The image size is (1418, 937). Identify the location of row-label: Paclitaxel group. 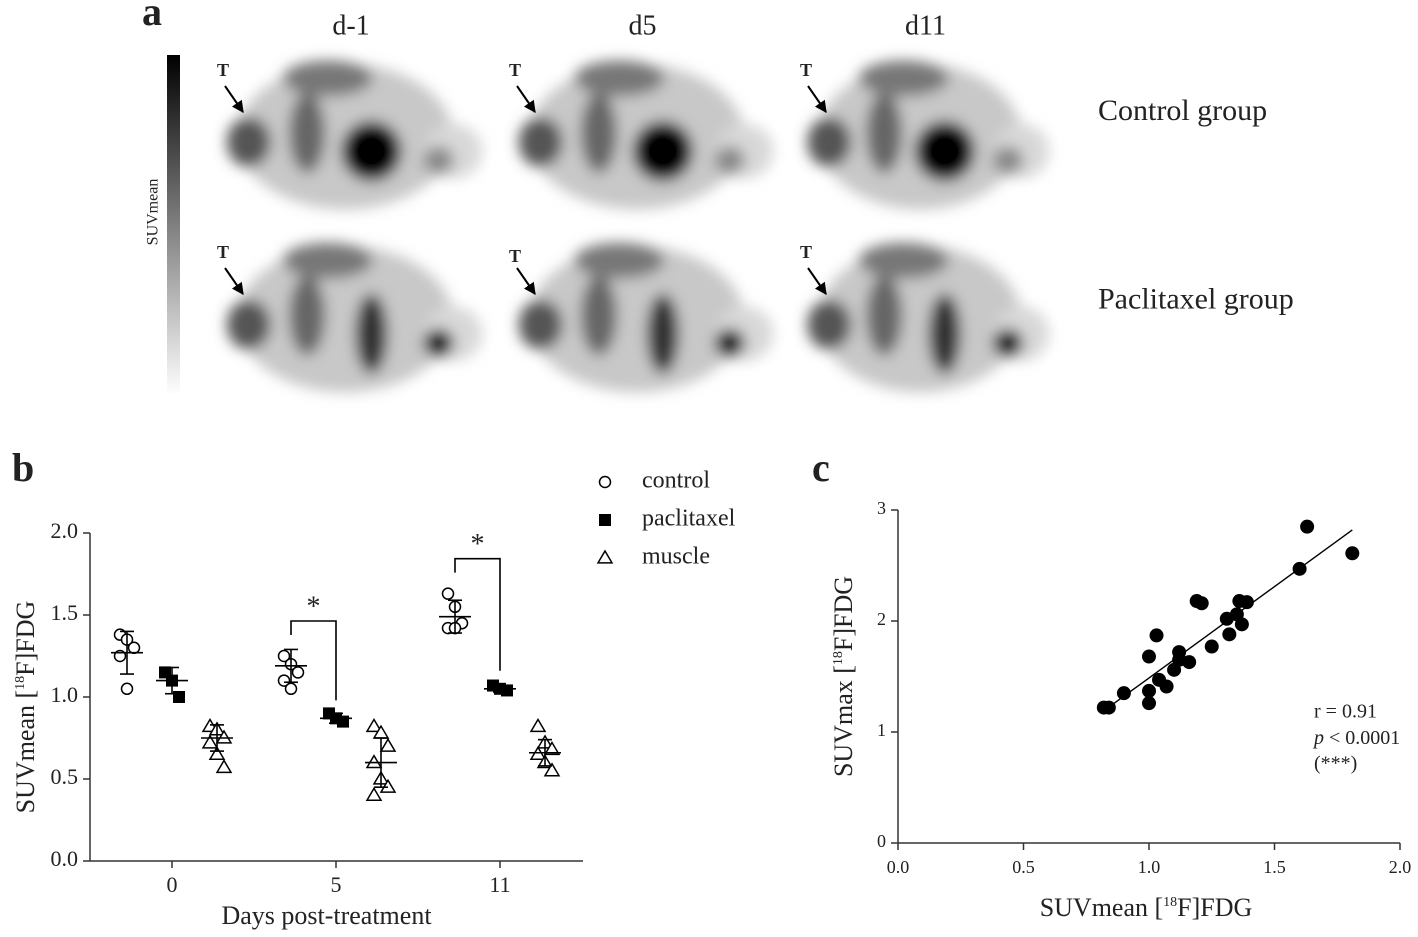
(1196, 298).